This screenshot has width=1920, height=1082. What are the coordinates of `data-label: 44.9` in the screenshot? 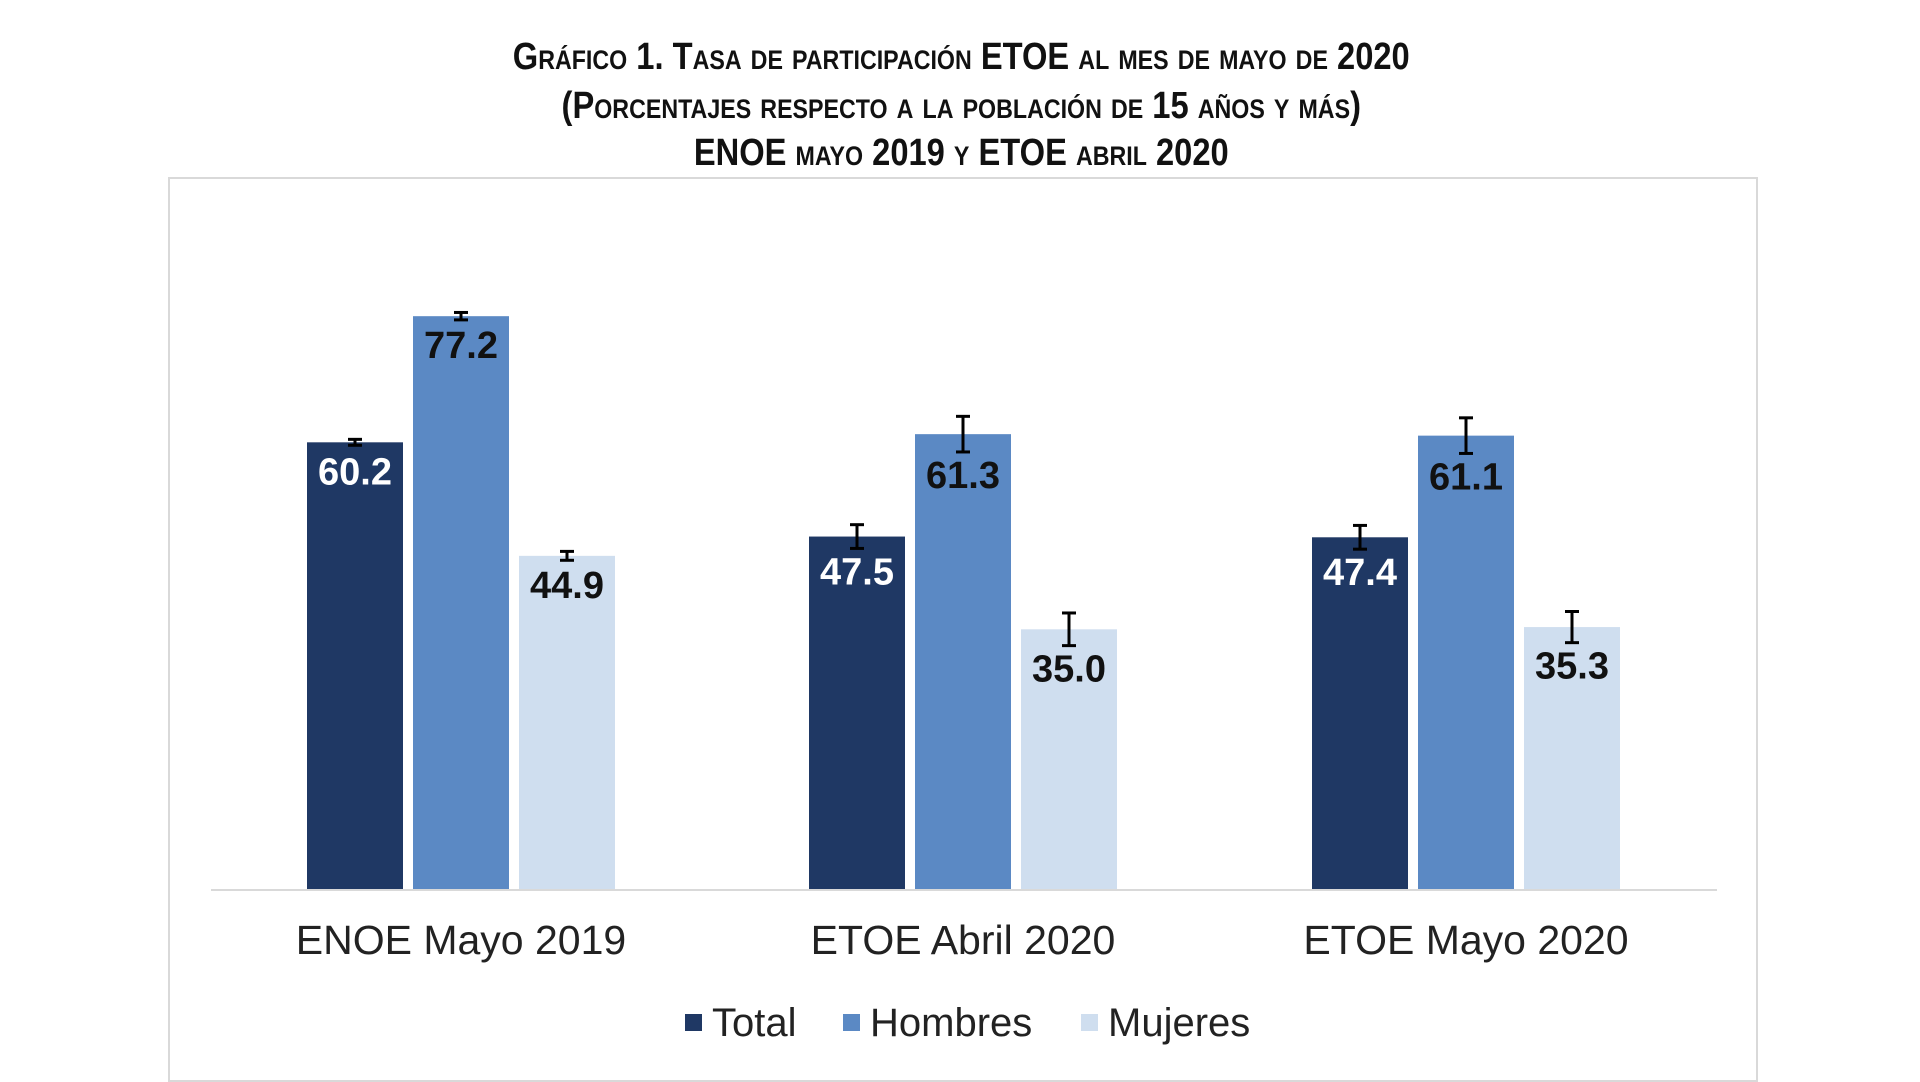 It's located at (567, 586).